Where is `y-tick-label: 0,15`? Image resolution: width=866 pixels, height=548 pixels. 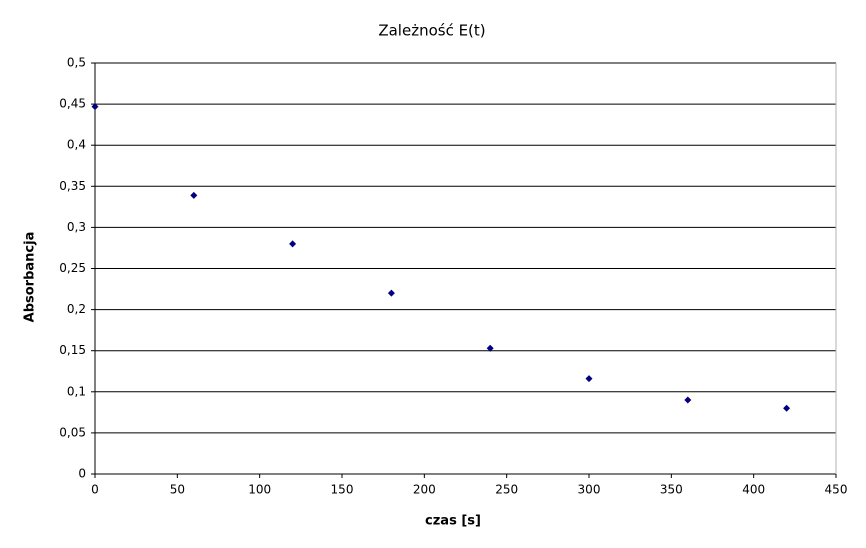
y-tick-label: 0,15 is located at coordinates (72, 350).